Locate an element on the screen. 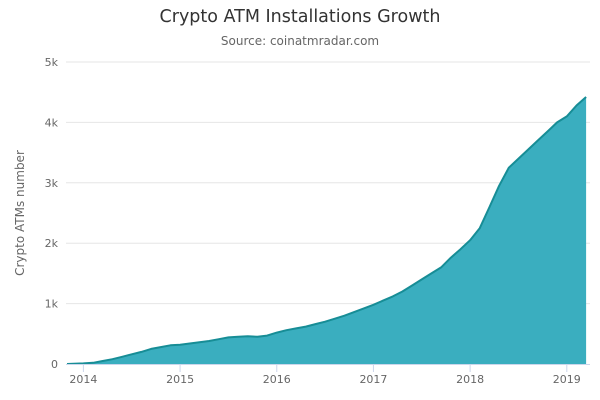 Image resolution: width=600 pixels, height=400 pixels. y-tick-label: 4k is located at coordinates (52, 122).